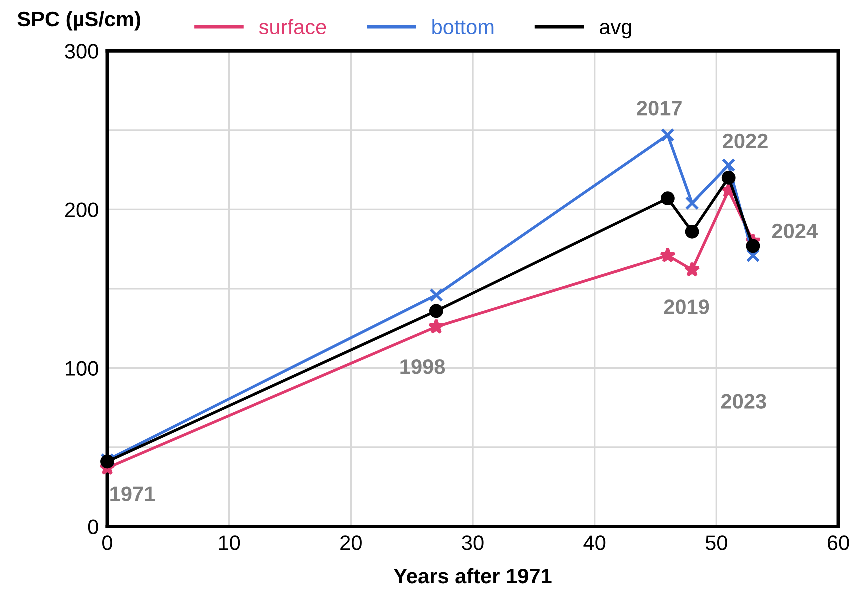 The image size is (860, 602). I want to click on y-tick-label: 200, so click(81, 210).